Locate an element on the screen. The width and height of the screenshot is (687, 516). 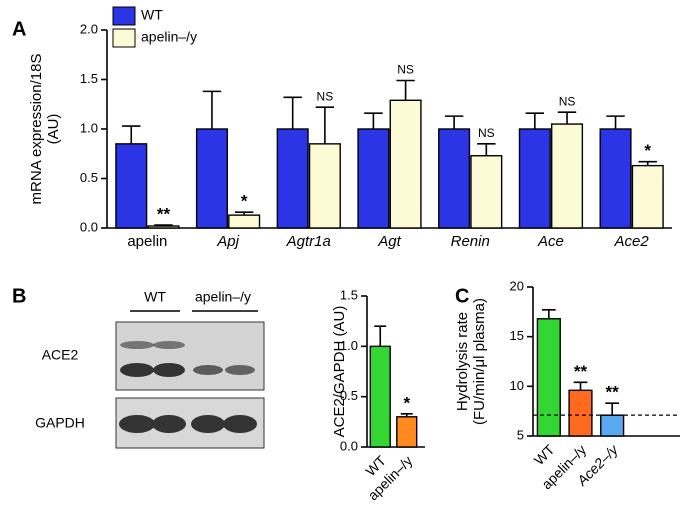
blot-membrane is located at coordinates (190, 356).